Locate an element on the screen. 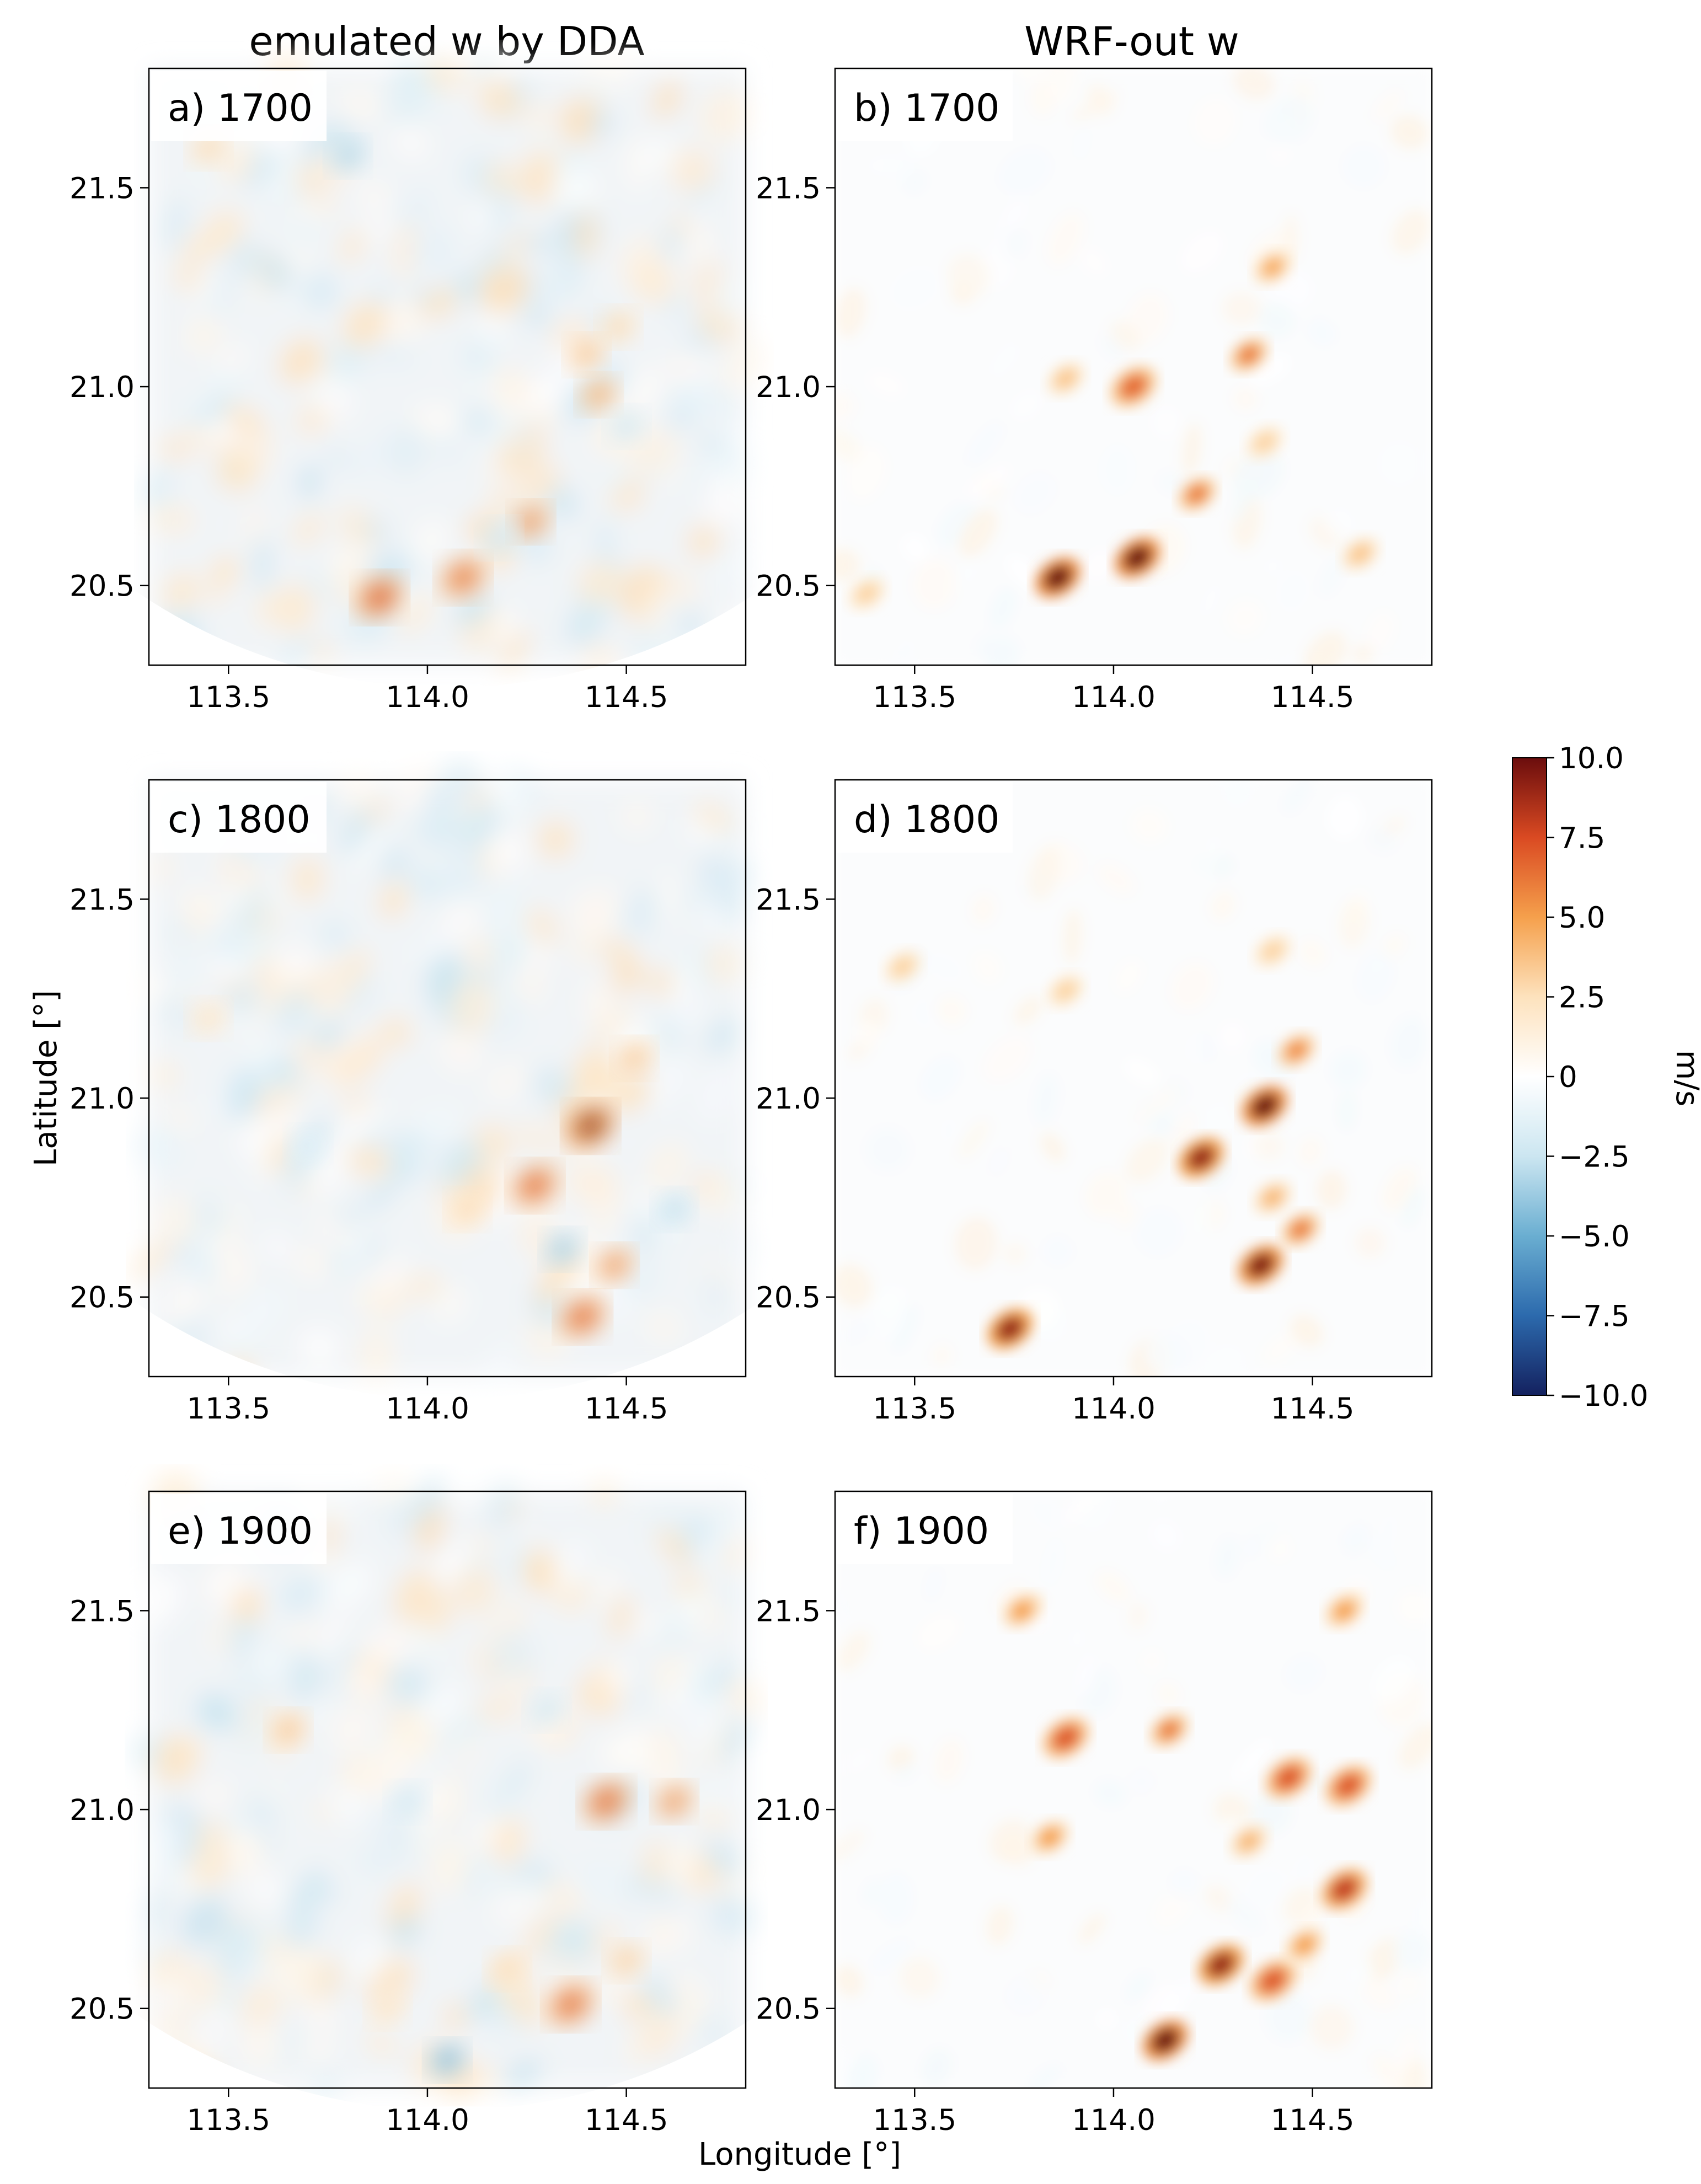 This screenshot has width=1701, height=2184. colorbar-tick-label: 0 is located at coordinates (1568, 1077).